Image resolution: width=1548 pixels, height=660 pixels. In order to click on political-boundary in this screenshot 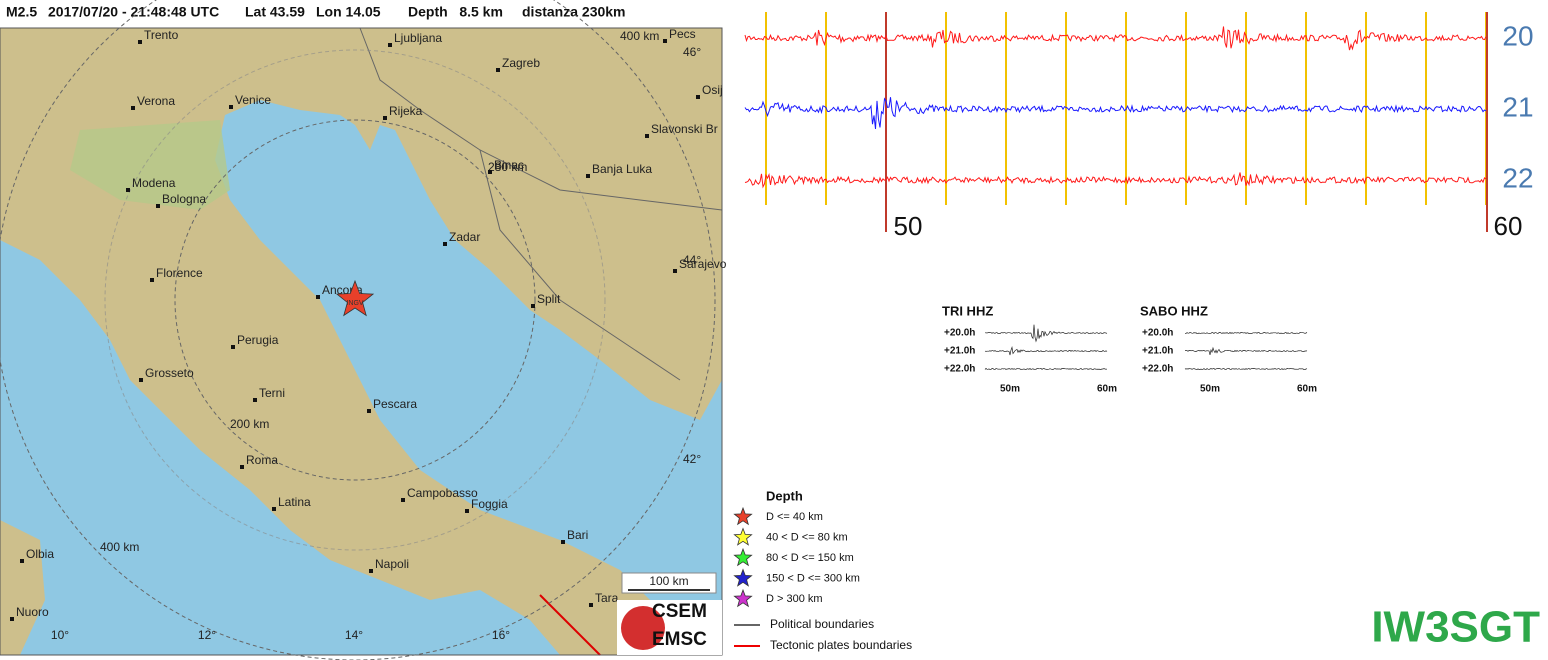, I will do `click(541, 204)`.